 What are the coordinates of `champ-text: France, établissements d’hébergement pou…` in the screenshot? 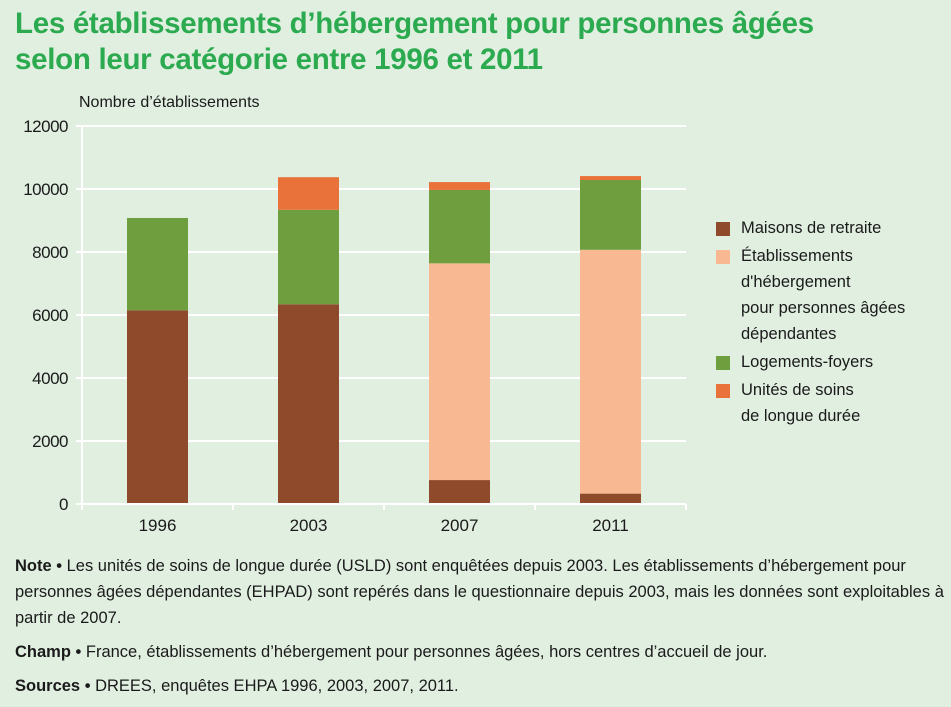 It's located at (424, 652).